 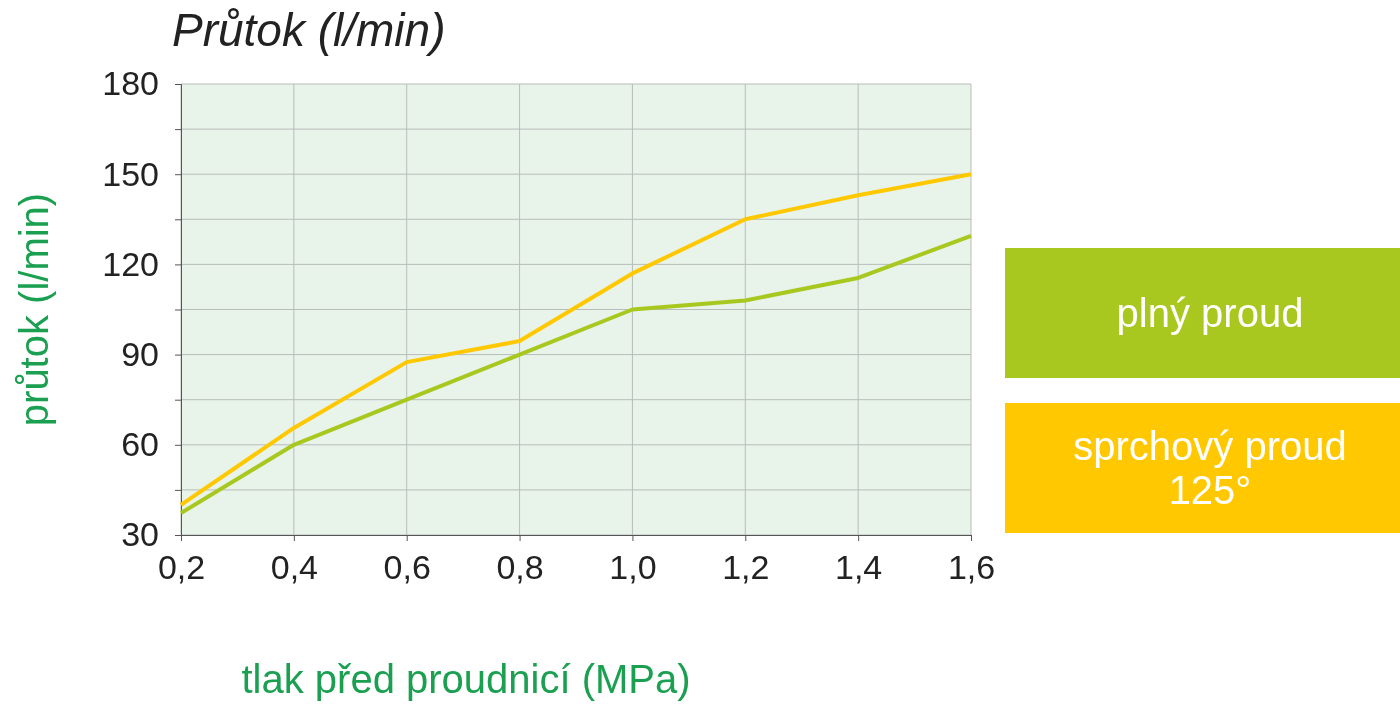 What do you see at coordinates (294, 567) in the screenshot?
I see `x-tick-label: 0,4` at bounding box center [294, 567].